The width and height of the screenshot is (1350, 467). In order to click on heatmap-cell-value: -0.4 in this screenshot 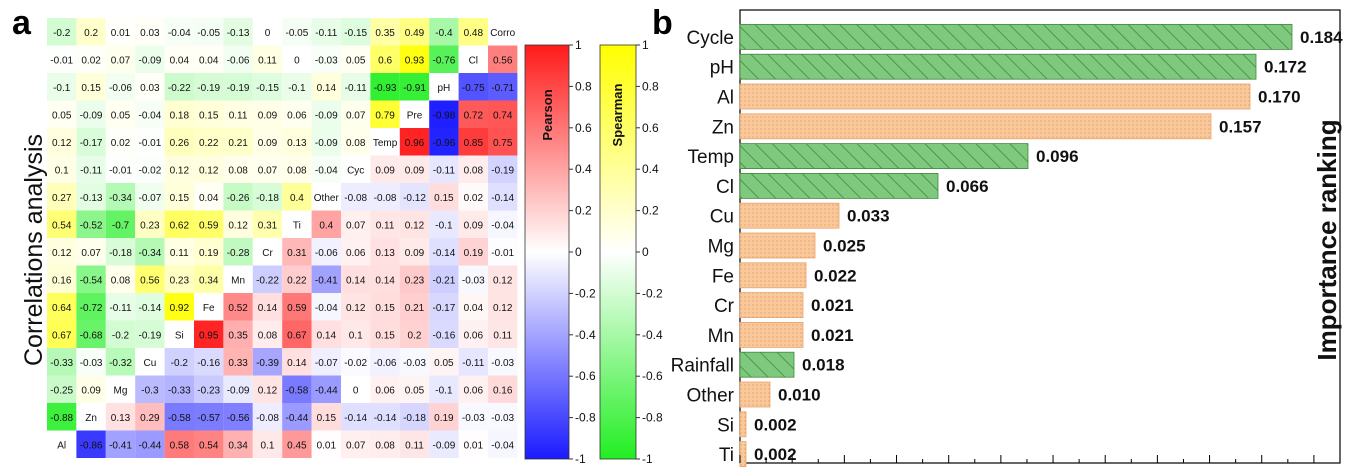, I will do `click(444, 33)`.